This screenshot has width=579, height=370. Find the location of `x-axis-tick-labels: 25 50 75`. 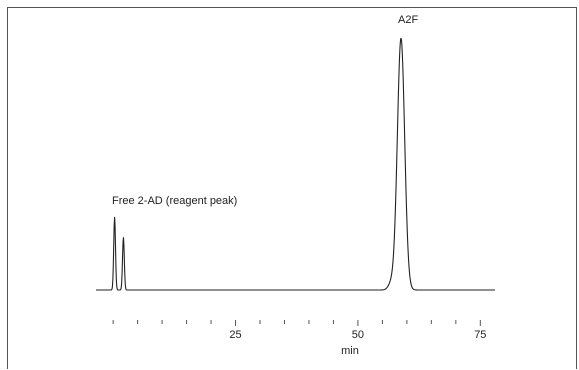

x-axis-tick-labels: 25 50 75 is located at coordinates (357, 335).